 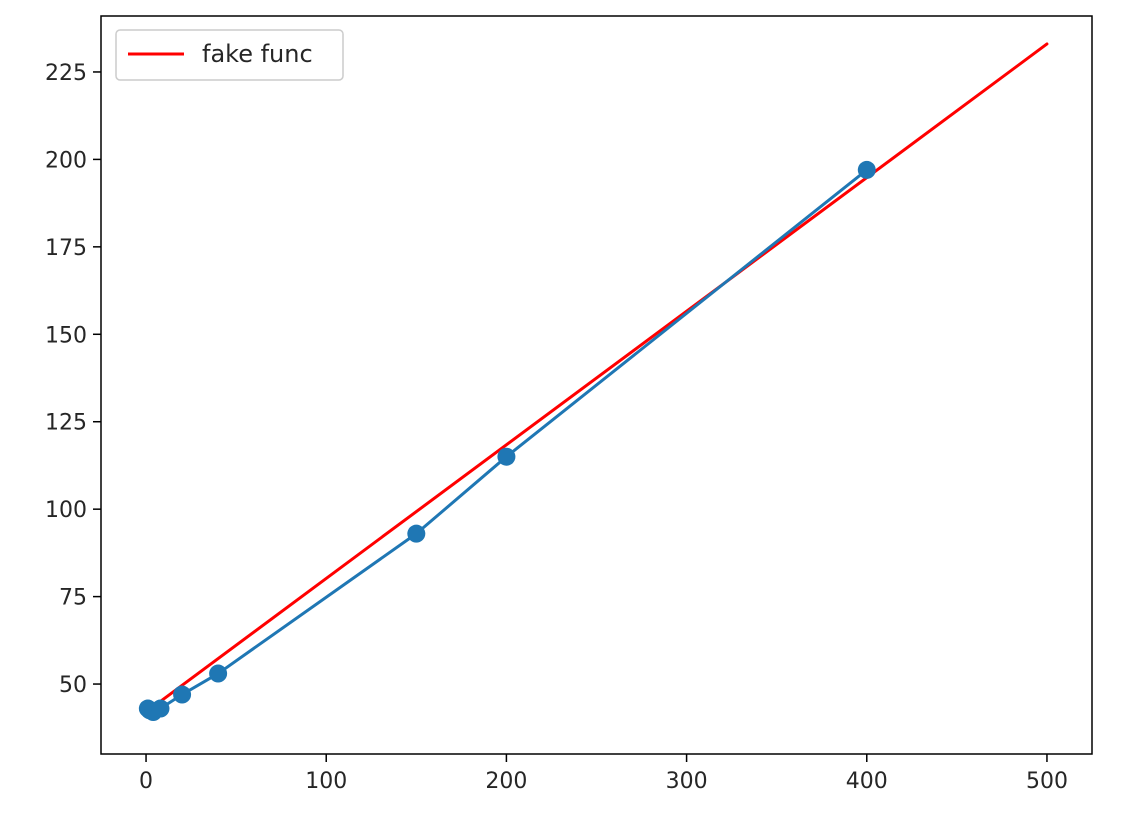 What do you see at coordinates (506, 781) in the screenshot?
I see `x-tick-label: 200` at bounding box center [506, 781].